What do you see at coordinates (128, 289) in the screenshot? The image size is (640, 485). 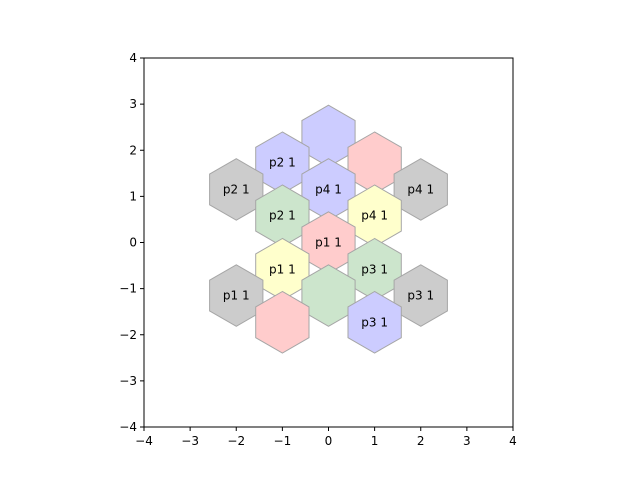 I see `y-tick-label: −1` at bounding box center [128, 289].